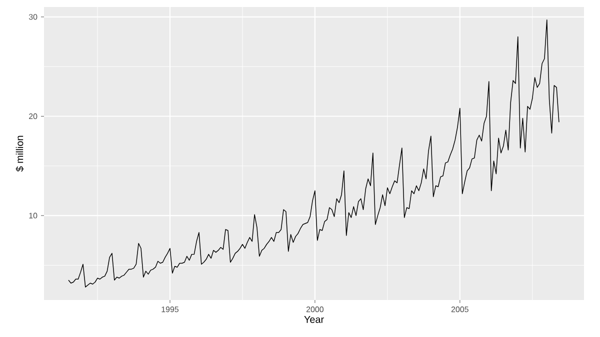  Describe the element at coordinates (314, 319) in the screenshot. I see `x-axis-title: Year` at that location.